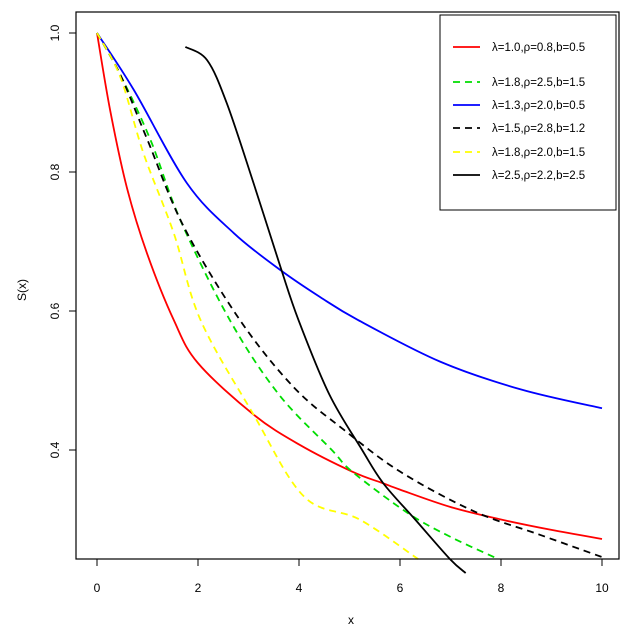  Describe the element at coordinates (351, 620) in the screenshot. I see `x-axis-label: x` at that location.